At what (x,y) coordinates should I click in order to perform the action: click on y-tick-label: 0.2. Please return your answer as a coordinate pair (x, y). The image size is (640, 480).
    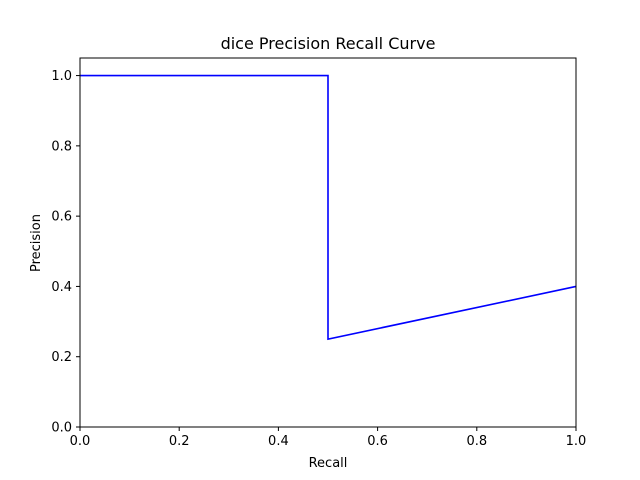
    Looking at the image, I should click on (61, 357).